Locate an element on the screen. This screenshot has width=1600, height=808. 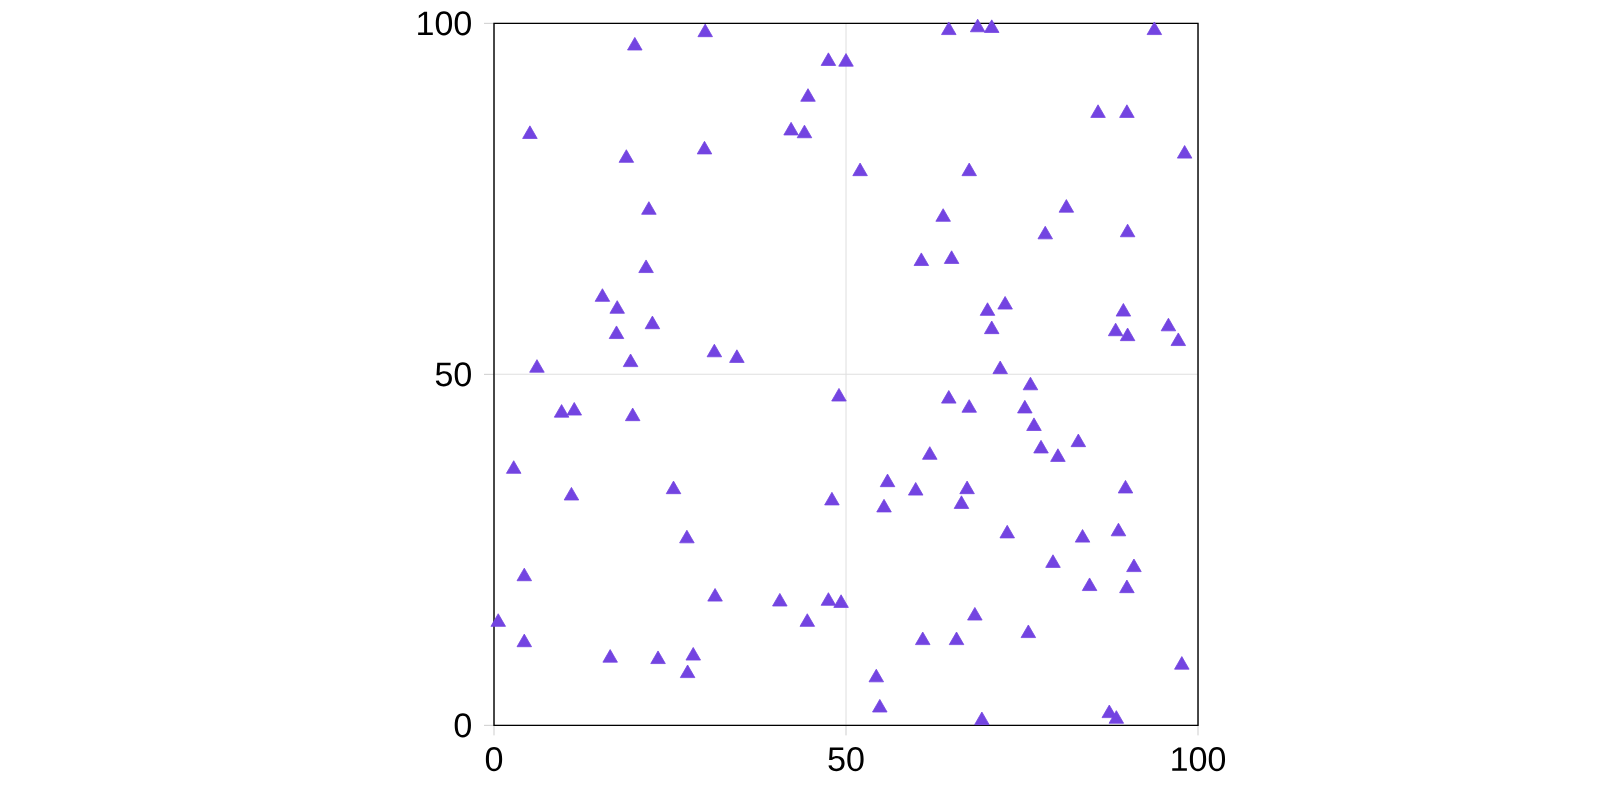
y-tick-label: 0 is located at coordinates (462, 725).